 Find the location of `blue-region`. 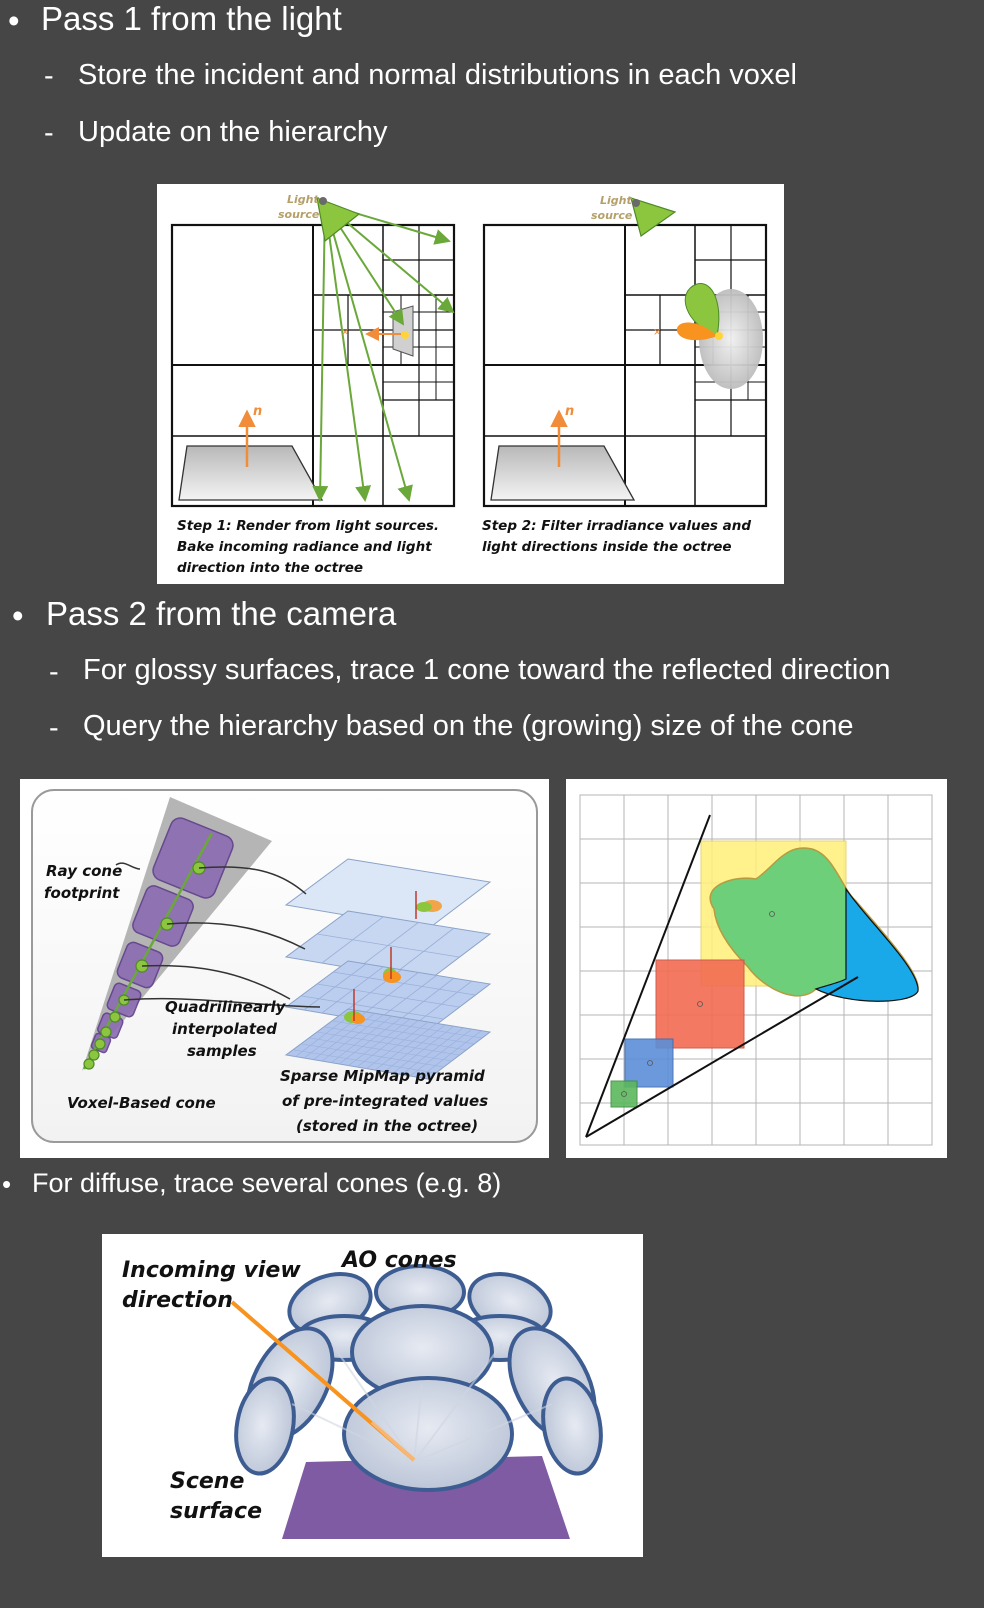

blue-region is located at coordinates (866, 944).